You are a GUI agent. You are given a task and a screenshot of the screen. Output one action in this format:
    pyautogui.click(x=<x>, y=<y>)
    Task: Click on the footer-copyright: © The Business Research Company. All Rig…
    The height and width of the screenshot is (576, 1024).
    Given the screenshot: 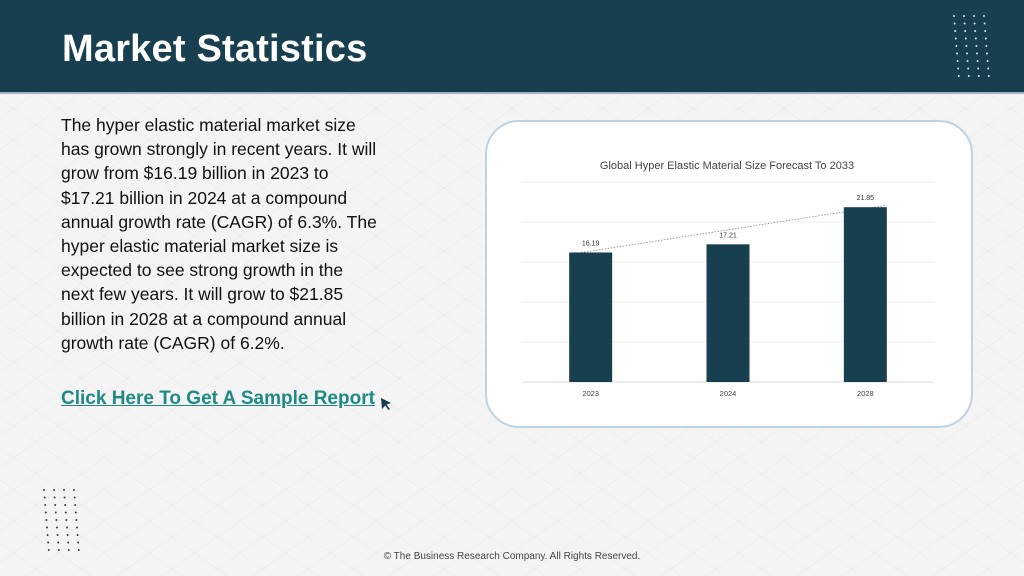 What is the action you would take?
    pyautogui.click(x=512, y=556)
    